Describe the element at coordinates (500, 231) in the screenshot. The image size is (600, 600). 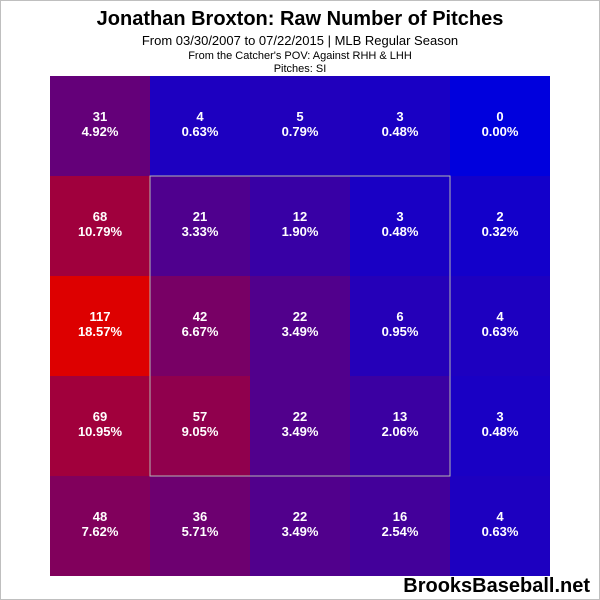
I see `cell-percent-r1-c4: 0.32%` at that location.